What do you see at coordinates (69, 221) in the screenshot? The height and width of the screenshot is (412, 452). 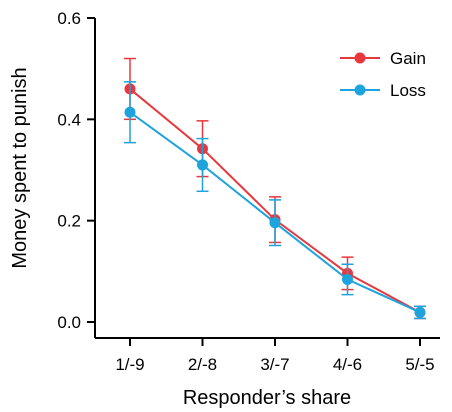 I see `y-tick-label: 0.2` at bounding box center [69, 221].